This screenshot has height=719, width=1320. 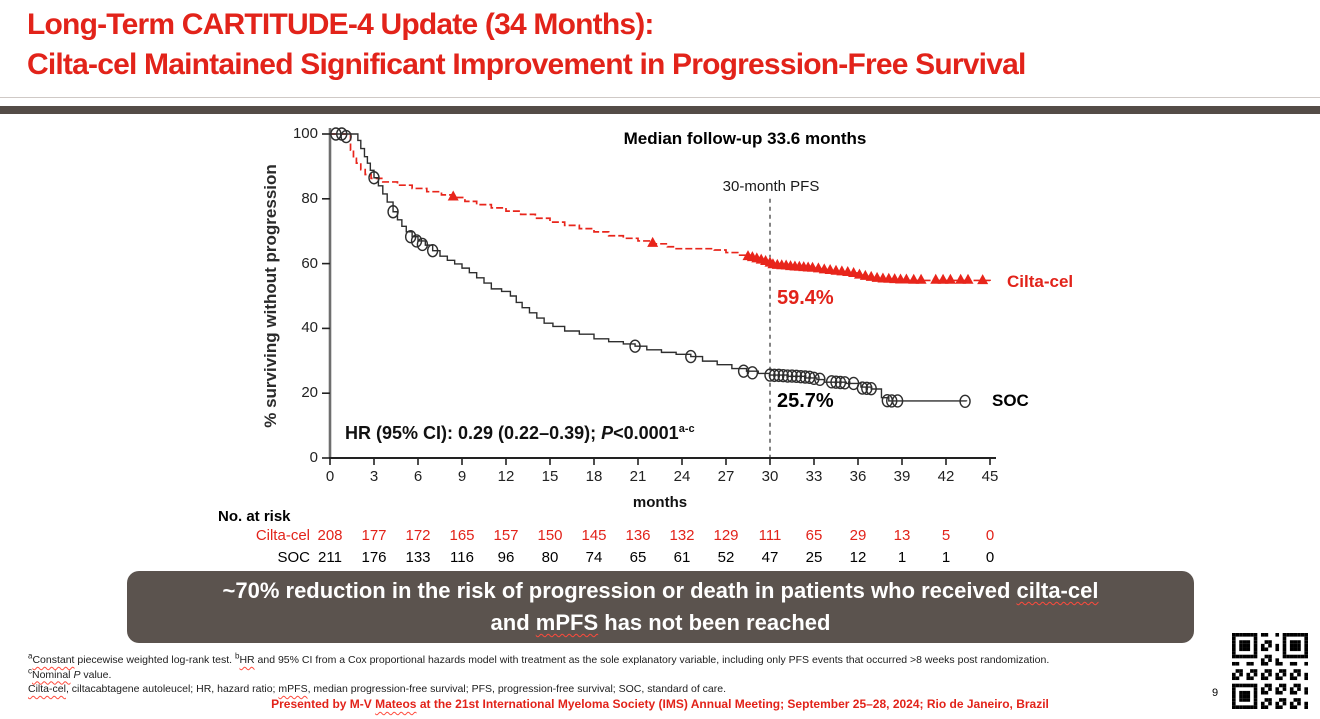 What do you see at coordinates (638, 535) in the screenshot?
I see `at-risk-value: 136` at bounding box center [638, 535].